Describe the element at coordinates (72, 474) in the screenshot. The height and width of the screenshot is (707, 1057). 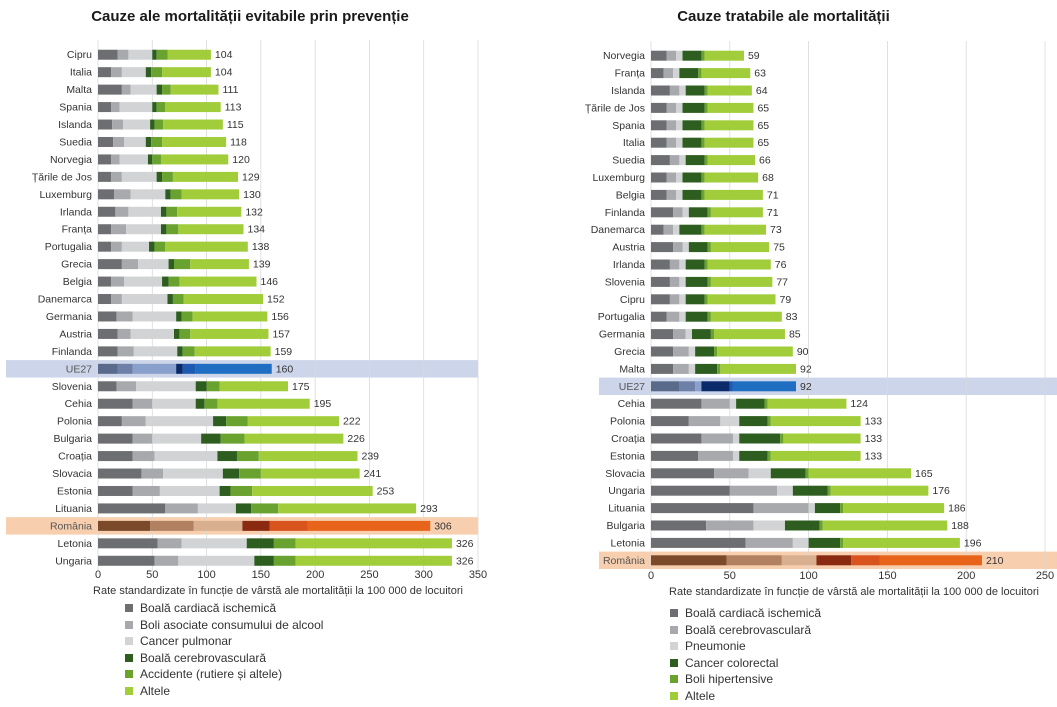
I see `category-label: Slovacia` at that location.